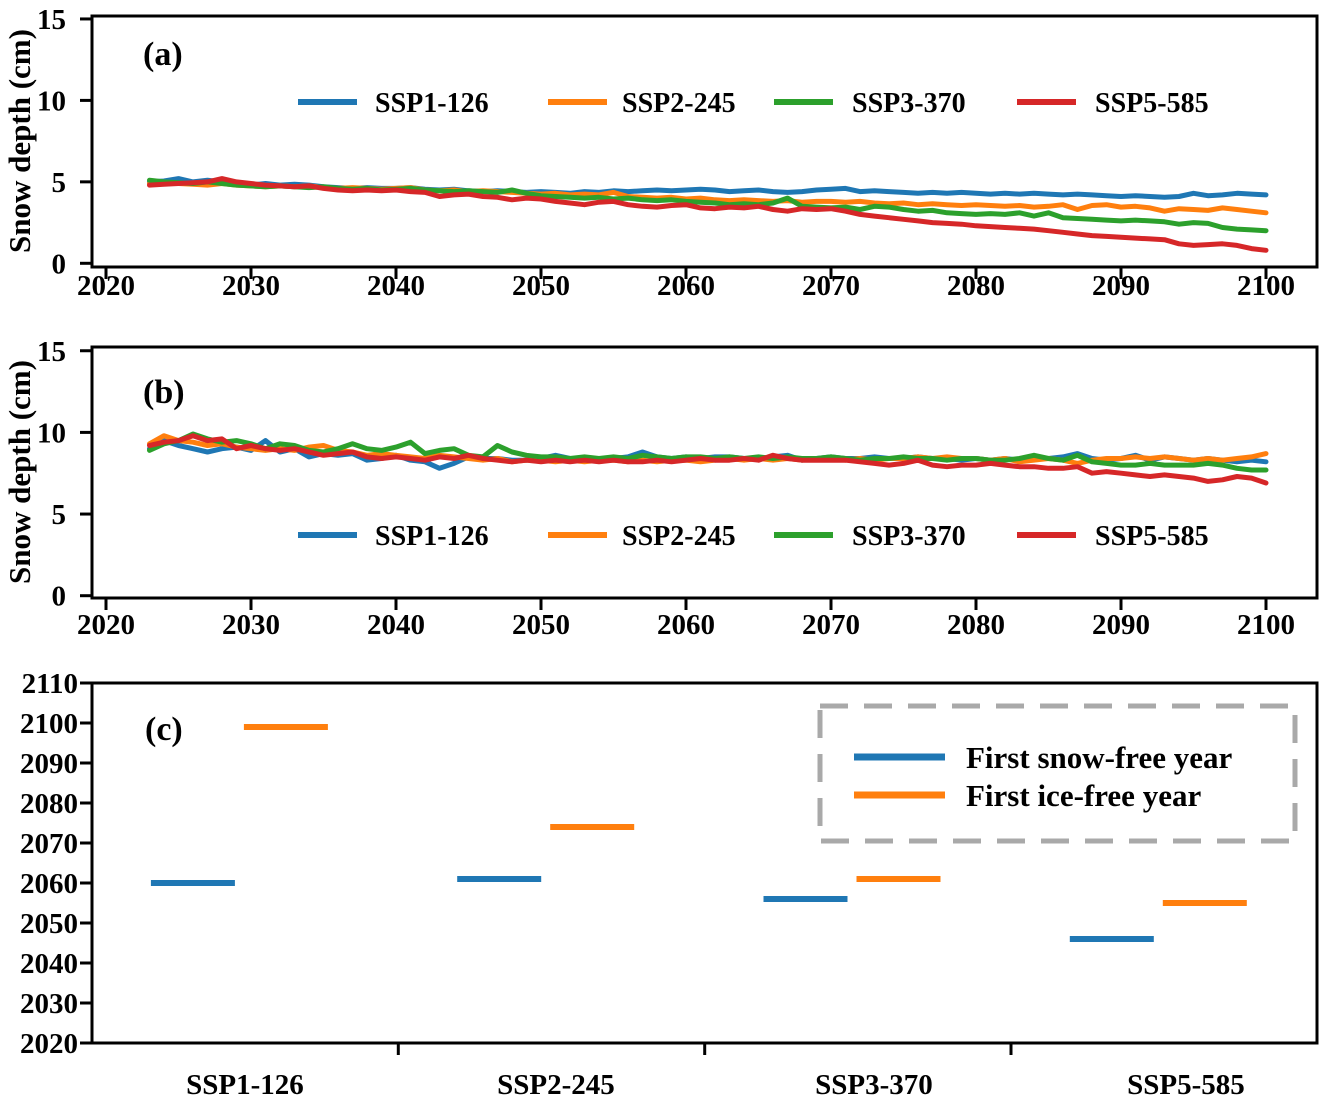 This screenshot has width=1332, height=1100. Describe the element at coordinates (49, 964) in the screenshot. I see `y-axis-tick-label: 2040` at that location.